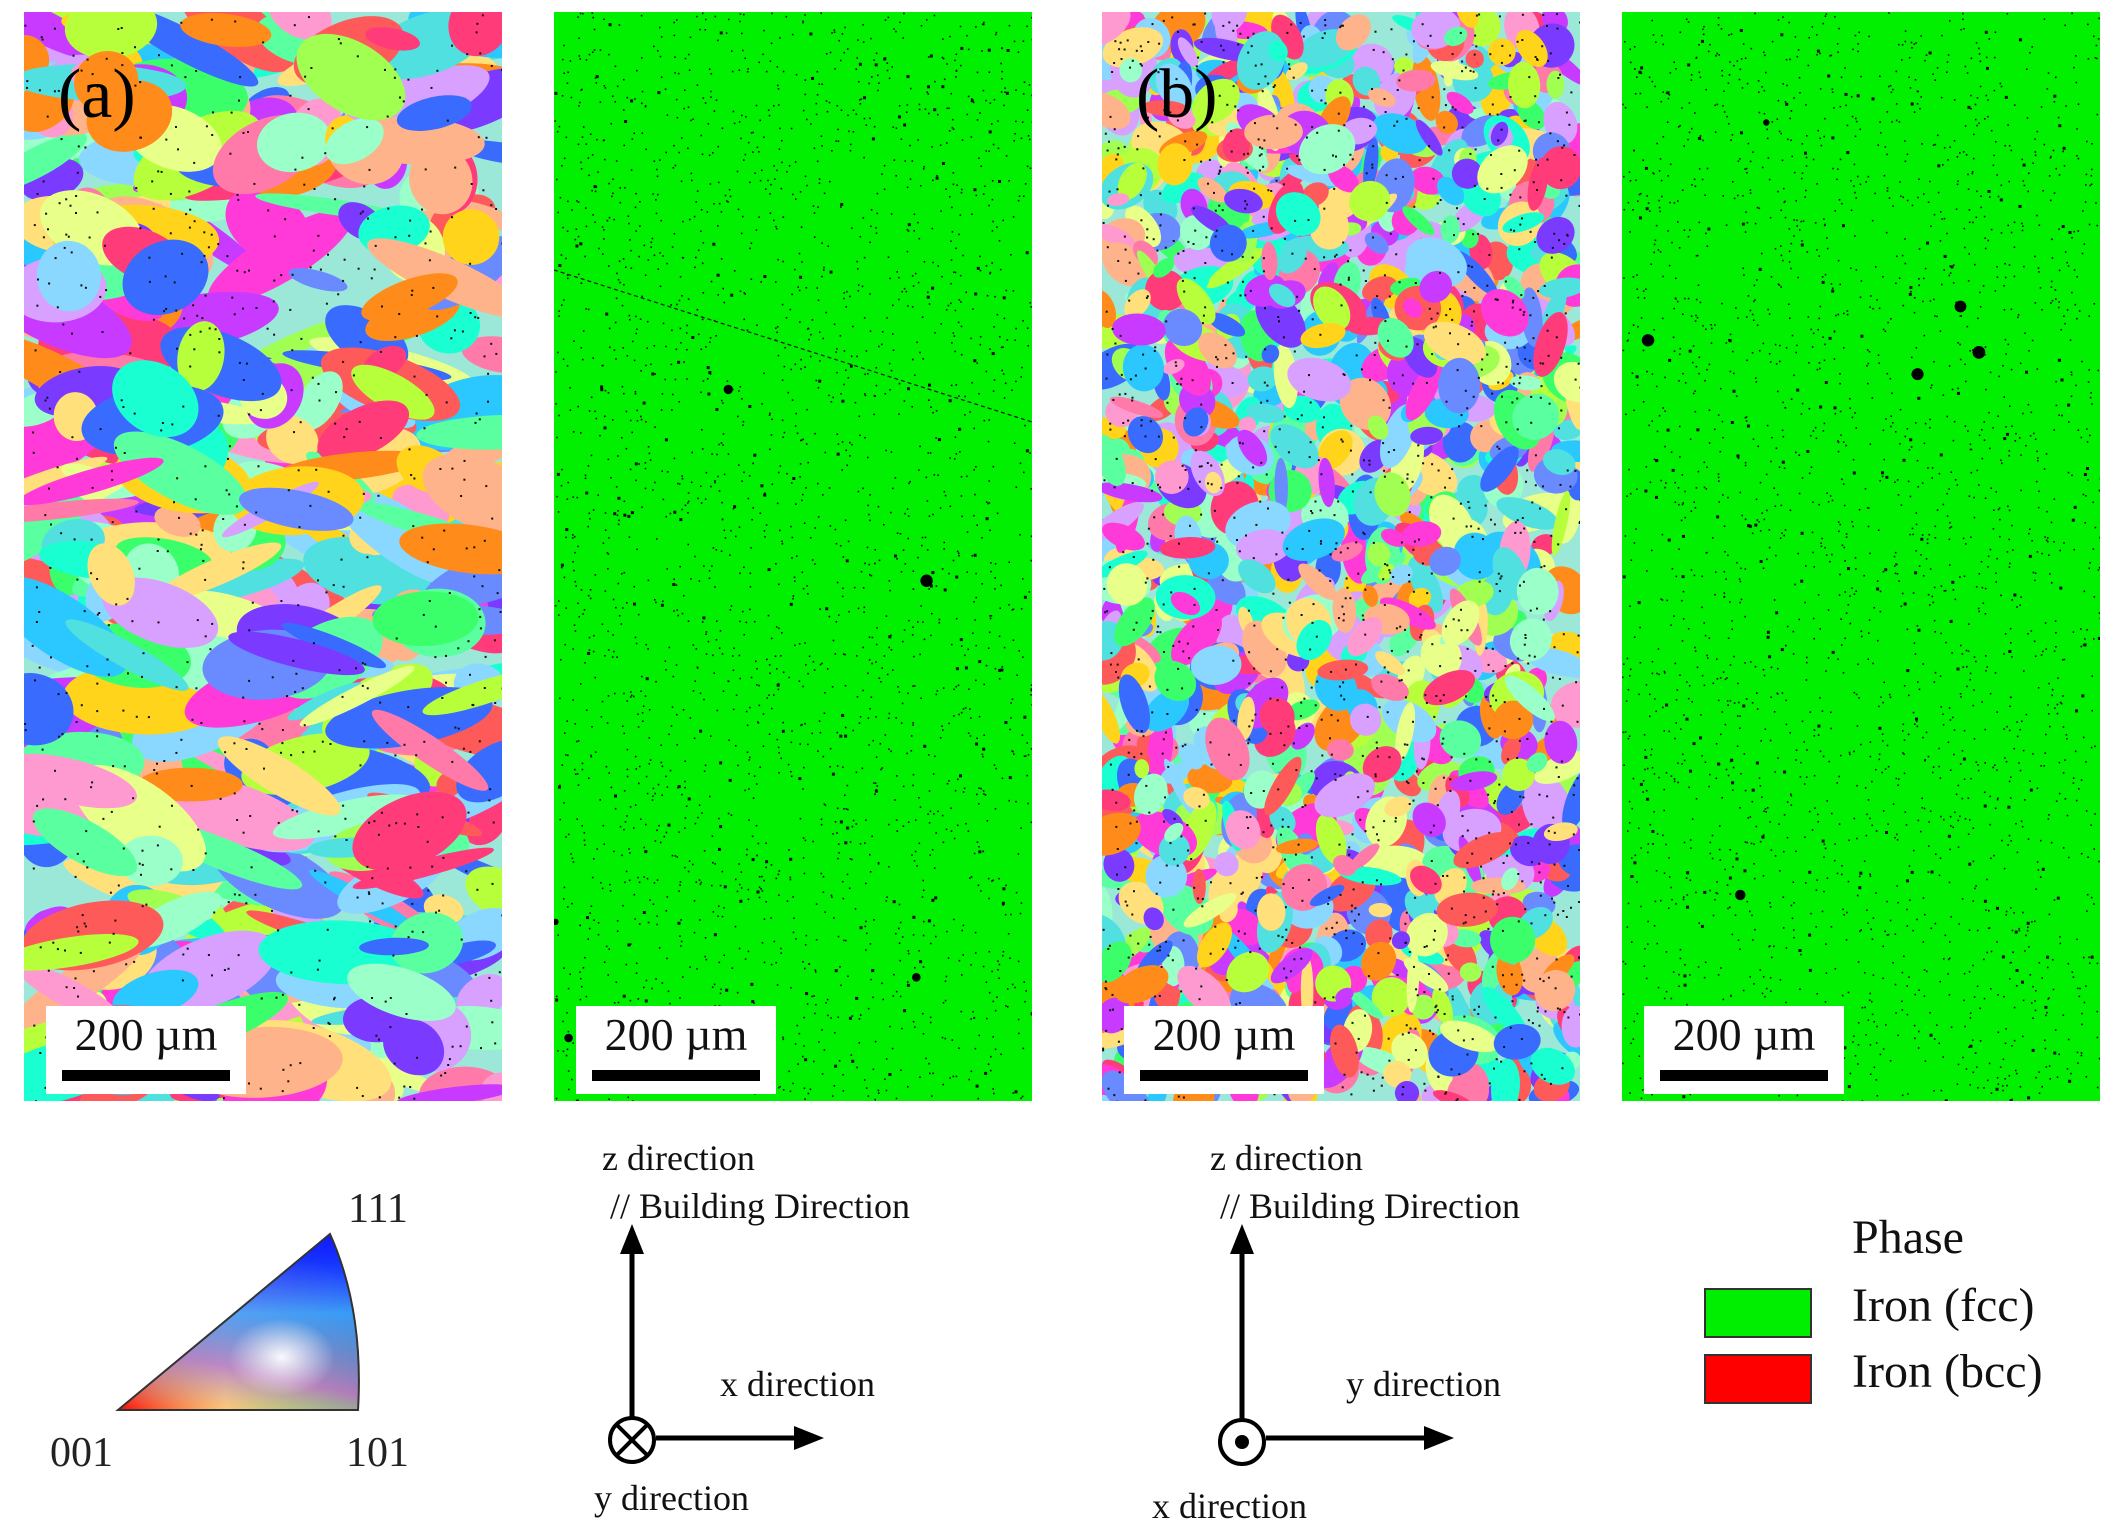 Image resolution: width=2112 pixels, height=1539 pixels. What do you see at coordinates (1758, 1313) in the screenshot?
I see `legend-swatch-fcc` at bounding box center [1758, 1313].